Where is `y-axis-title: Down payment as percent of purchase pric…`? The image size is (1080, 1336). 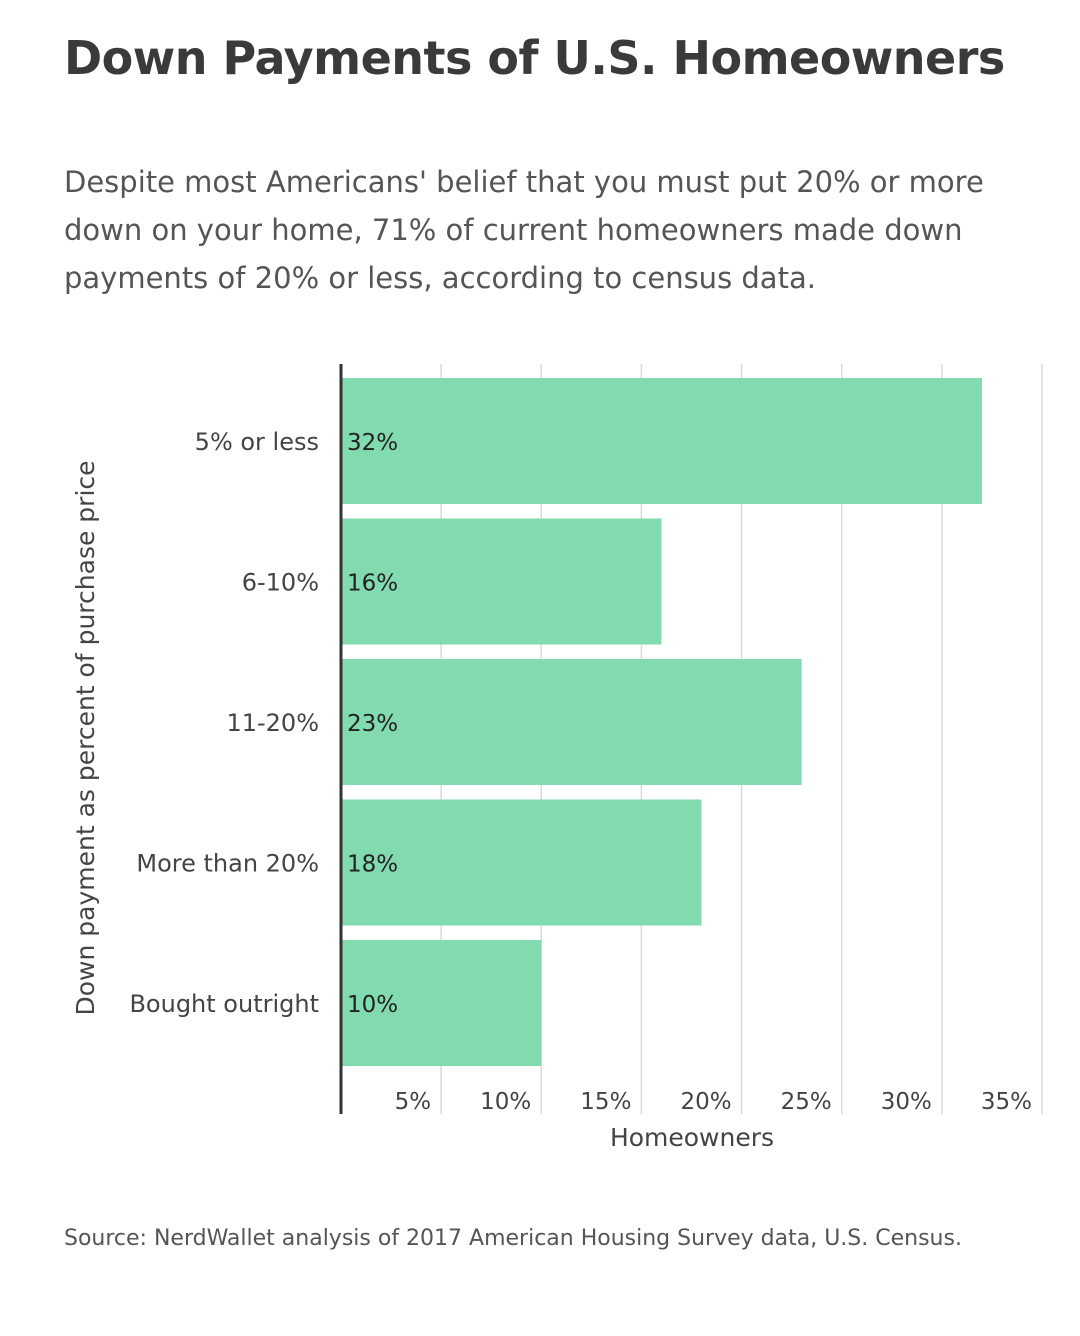
y-axis-title: Down payment as percent of purchase pric… is located at coordinates (85, 737).